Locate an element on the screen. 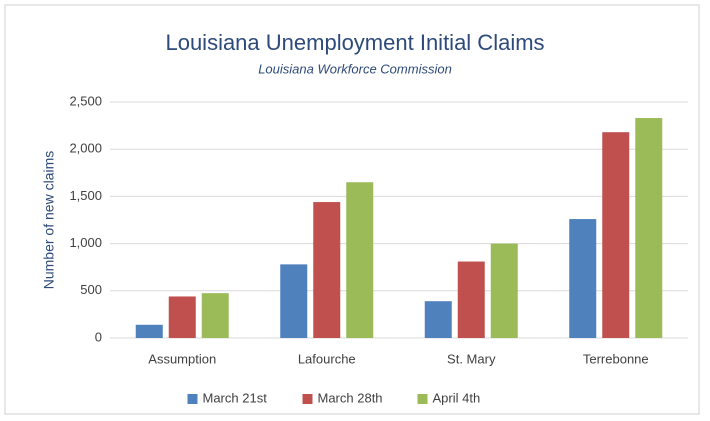 The height and width of the screenshot is (421, 710). y-tick-label: 2,500 is located at coordinates (85, 100).